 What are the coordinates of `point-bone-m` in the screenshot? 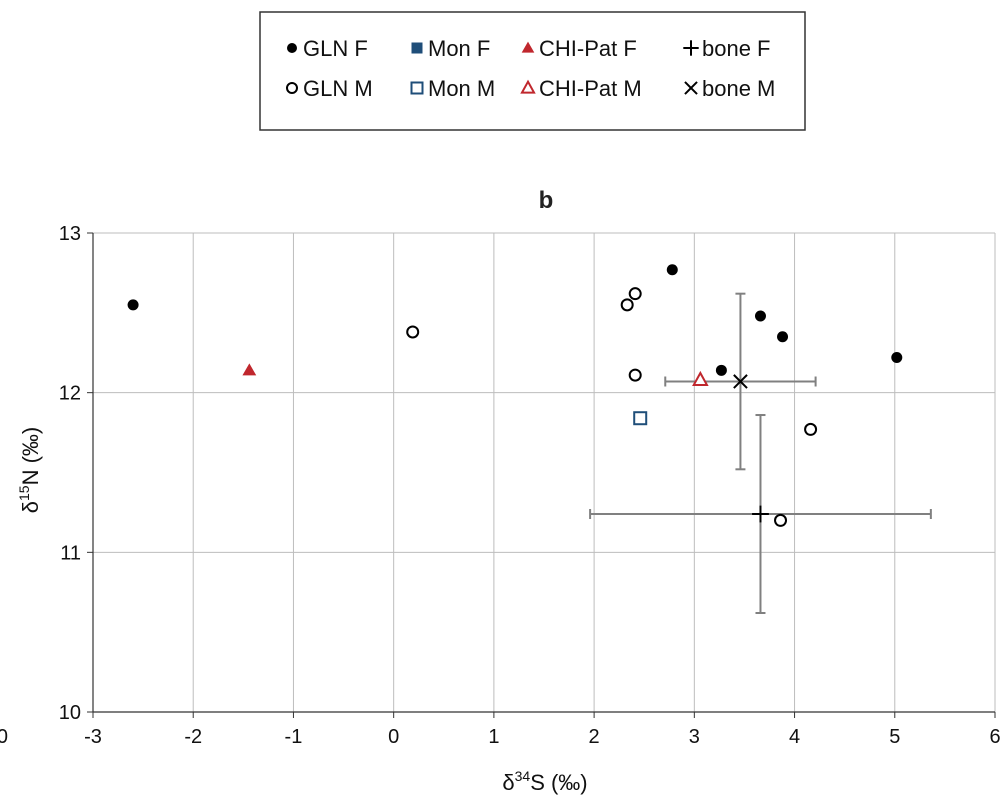 It's located at (740, 381).